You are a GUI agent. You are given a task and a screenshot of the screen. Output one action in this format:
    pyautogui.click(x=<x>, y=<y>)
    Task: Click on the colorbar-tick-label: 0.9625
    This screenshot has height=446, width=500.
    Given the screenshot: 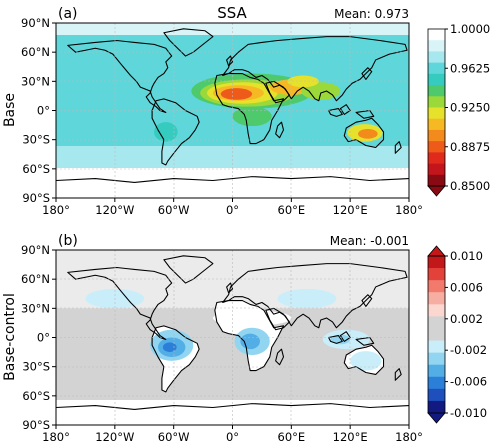 What is the action you would take?
    pyautogui.click(x=470, y=68)
    